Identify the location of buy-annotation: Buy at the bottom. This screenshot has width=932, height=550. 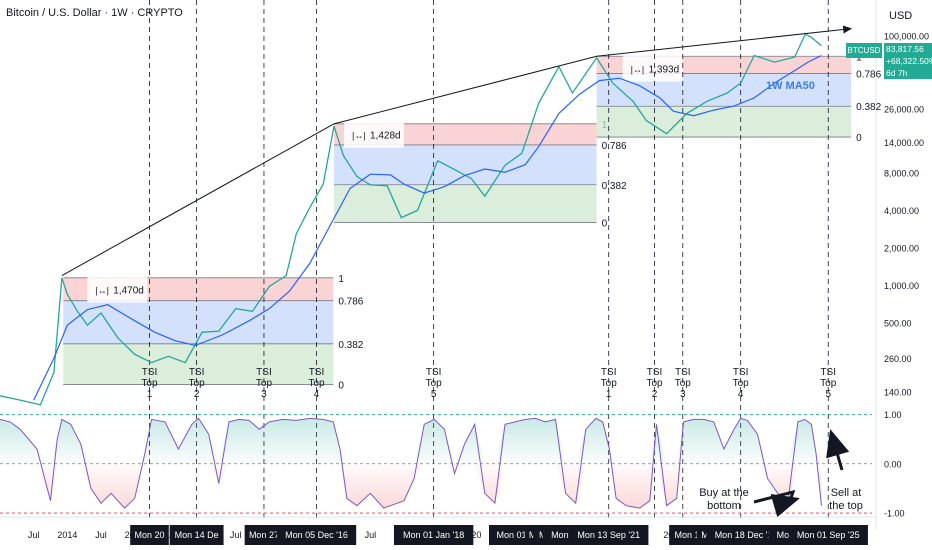
(724, 499).